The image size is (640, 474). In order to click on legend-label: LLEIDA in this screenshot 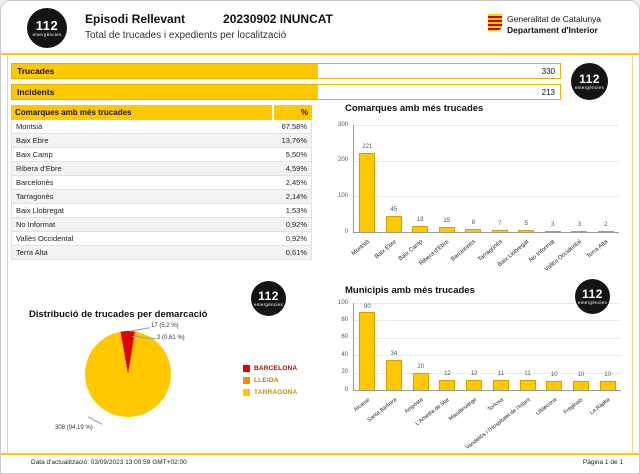, I will do `click(266, 380)`.